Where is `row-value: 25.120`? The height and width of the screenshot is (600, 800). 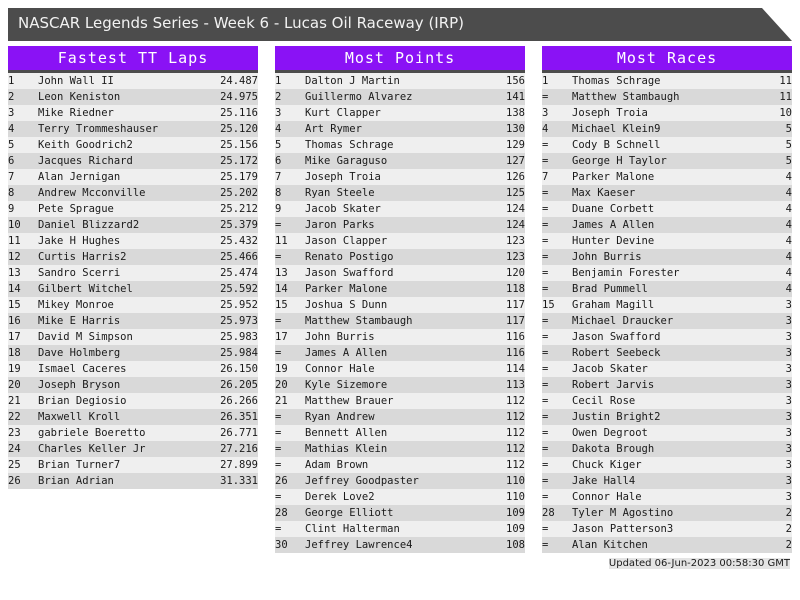
row-value: 25.120 is located at coordinates (239, 129).